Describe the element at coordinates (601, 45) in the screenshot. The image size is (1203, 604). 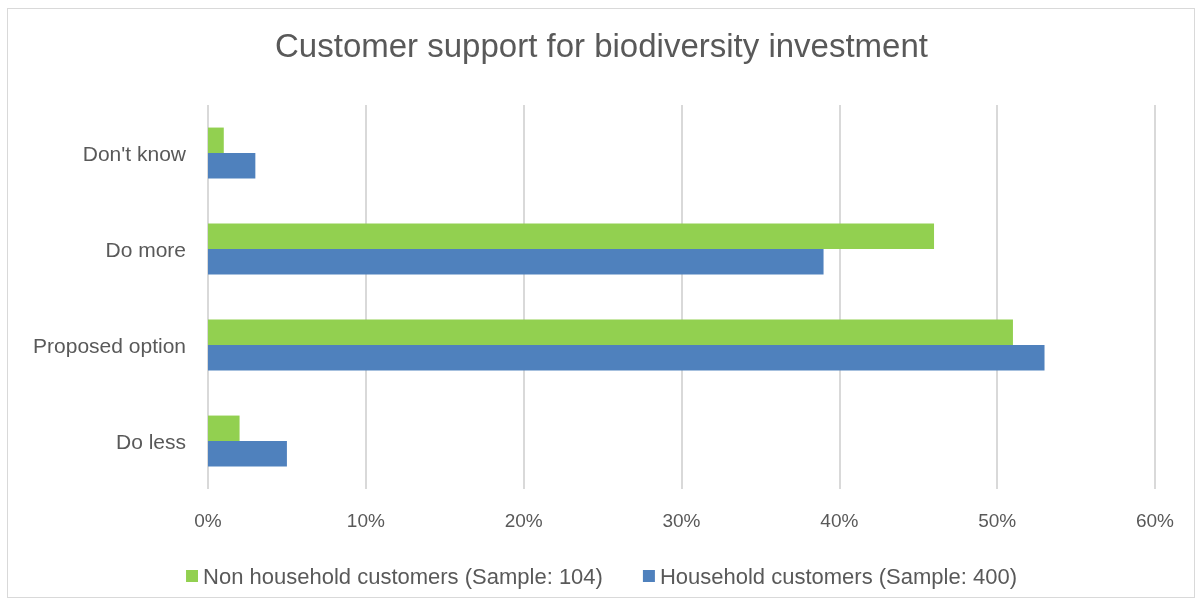
I see `chart-title: Customer support for biodiversity investment` at that location.